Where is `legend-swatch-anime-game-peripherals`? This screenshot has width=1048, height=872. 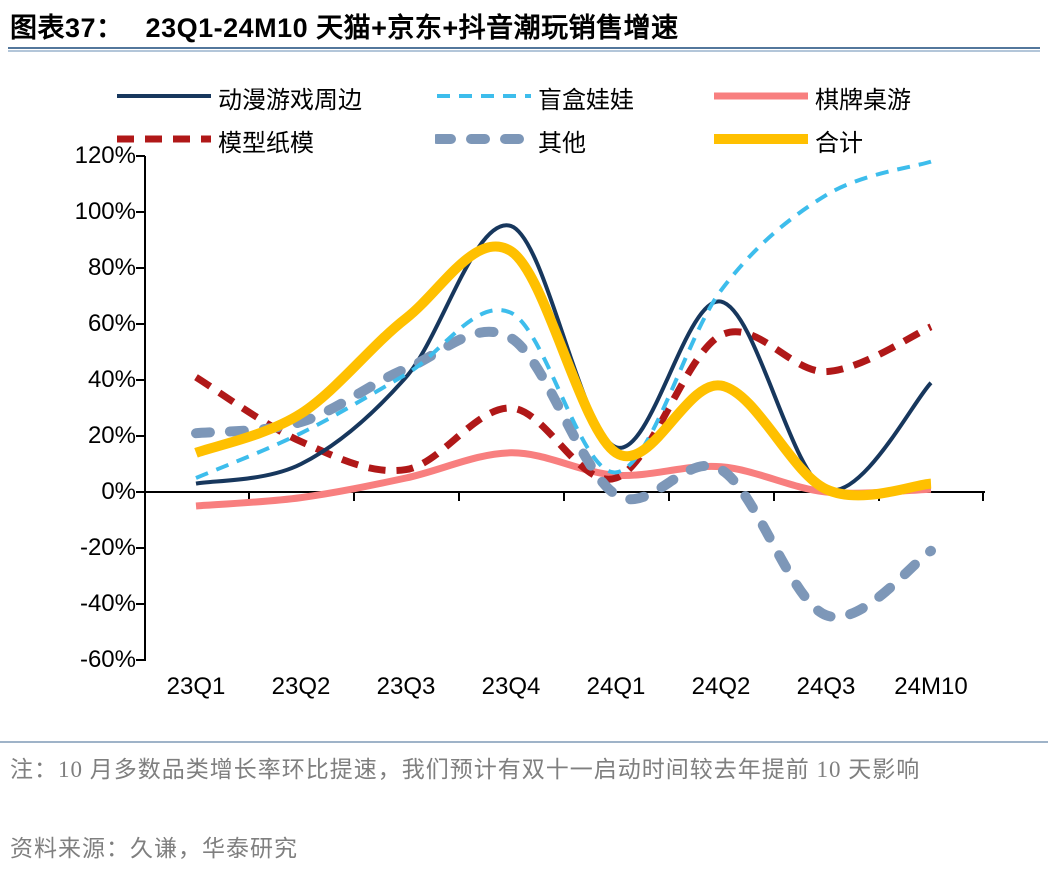 legend-swatch-anime-game-peripherals is located at coordinates (164, 96).